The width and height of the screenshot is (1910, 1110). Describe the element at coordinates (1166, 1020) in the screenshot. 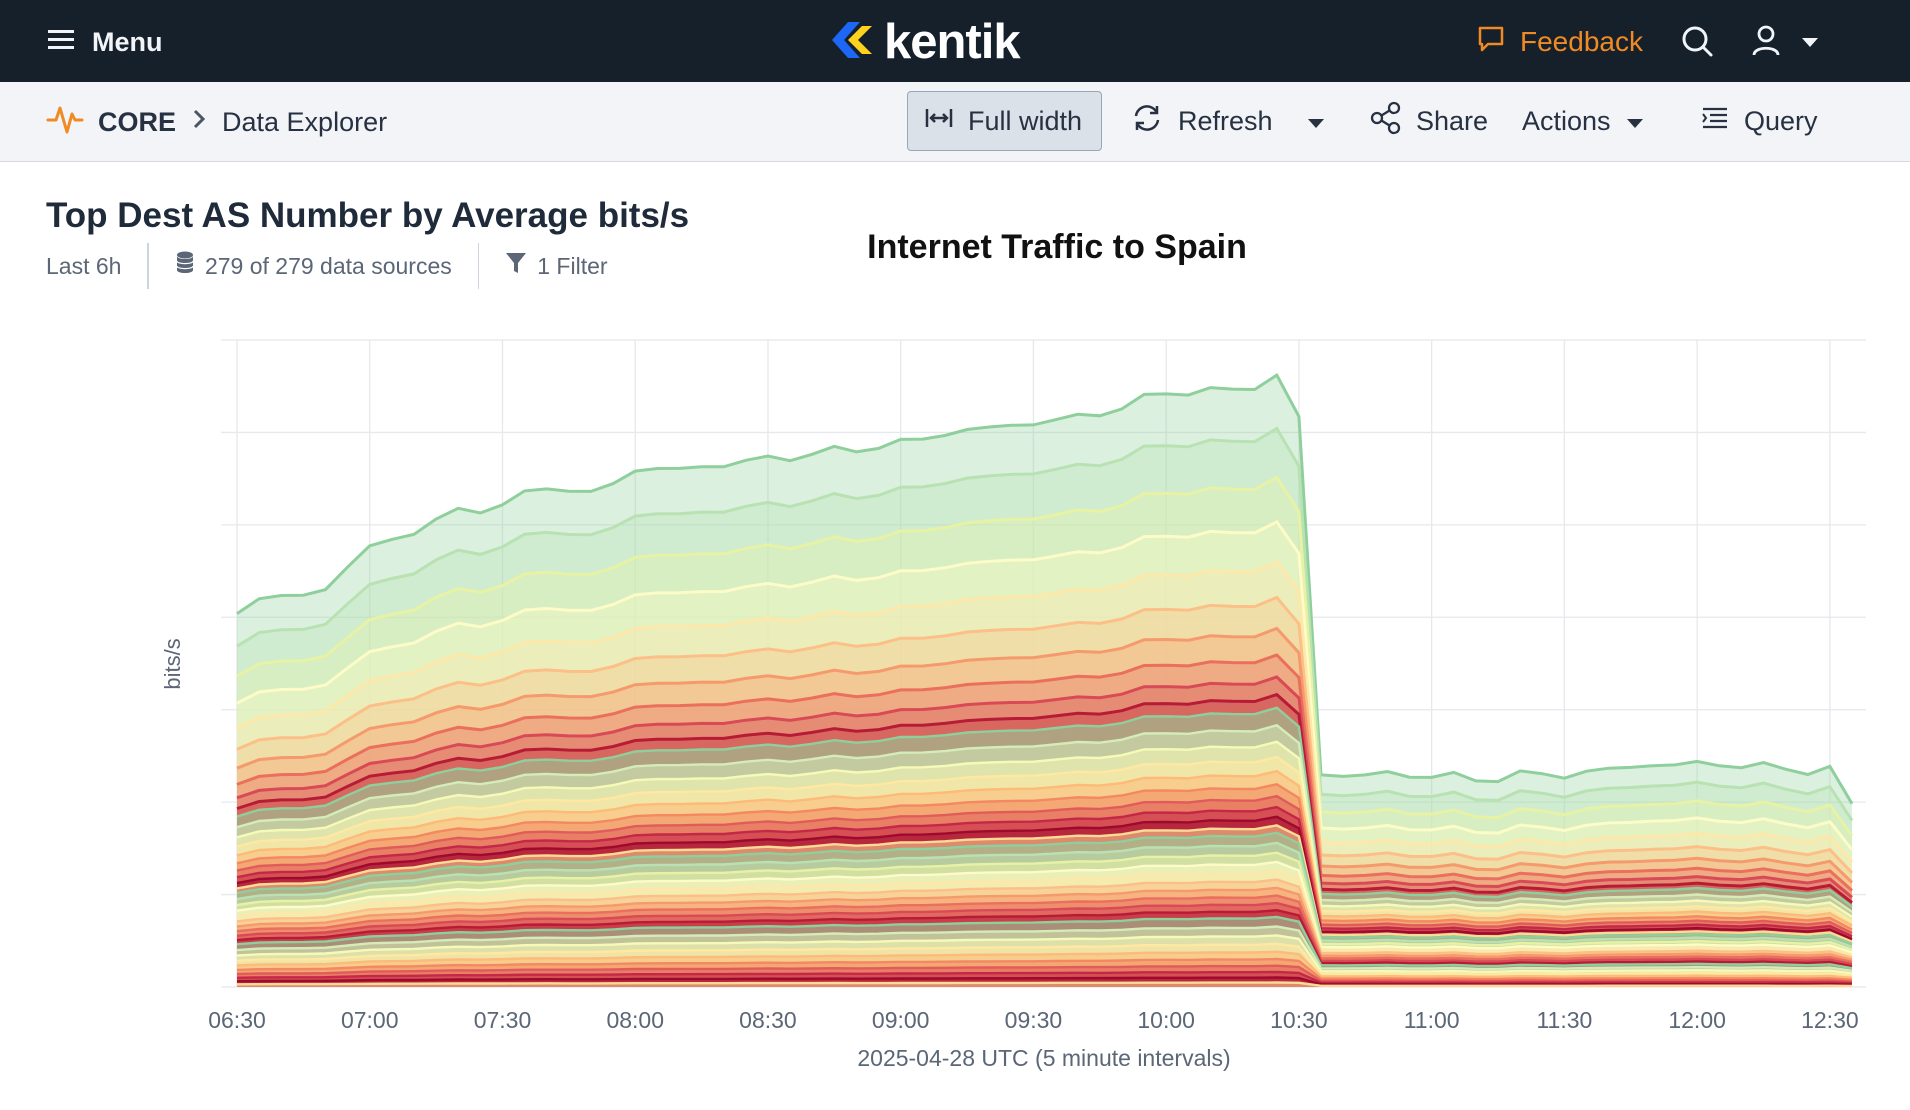

I see `x-tick-label: 10:00` at that location.